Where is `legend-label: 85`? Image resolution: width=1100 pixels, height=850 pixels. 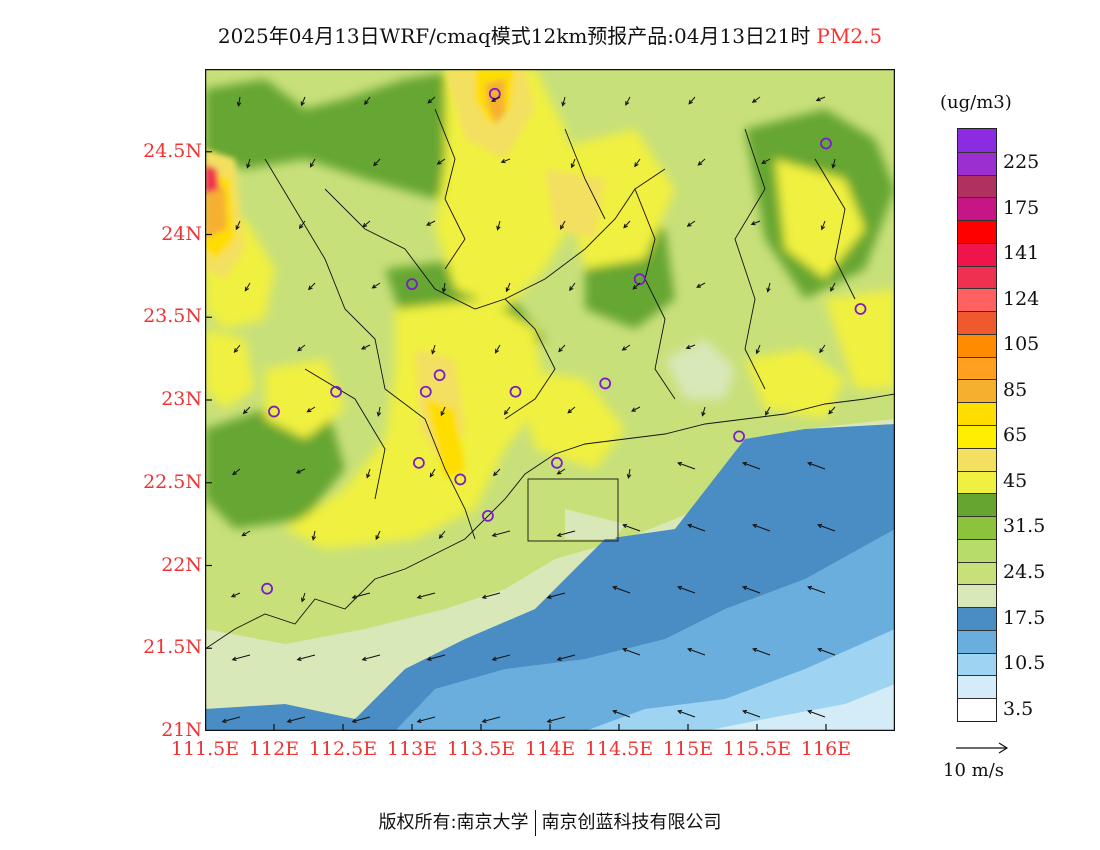 legend-label: 85 is located at coordinates (1015, 389).